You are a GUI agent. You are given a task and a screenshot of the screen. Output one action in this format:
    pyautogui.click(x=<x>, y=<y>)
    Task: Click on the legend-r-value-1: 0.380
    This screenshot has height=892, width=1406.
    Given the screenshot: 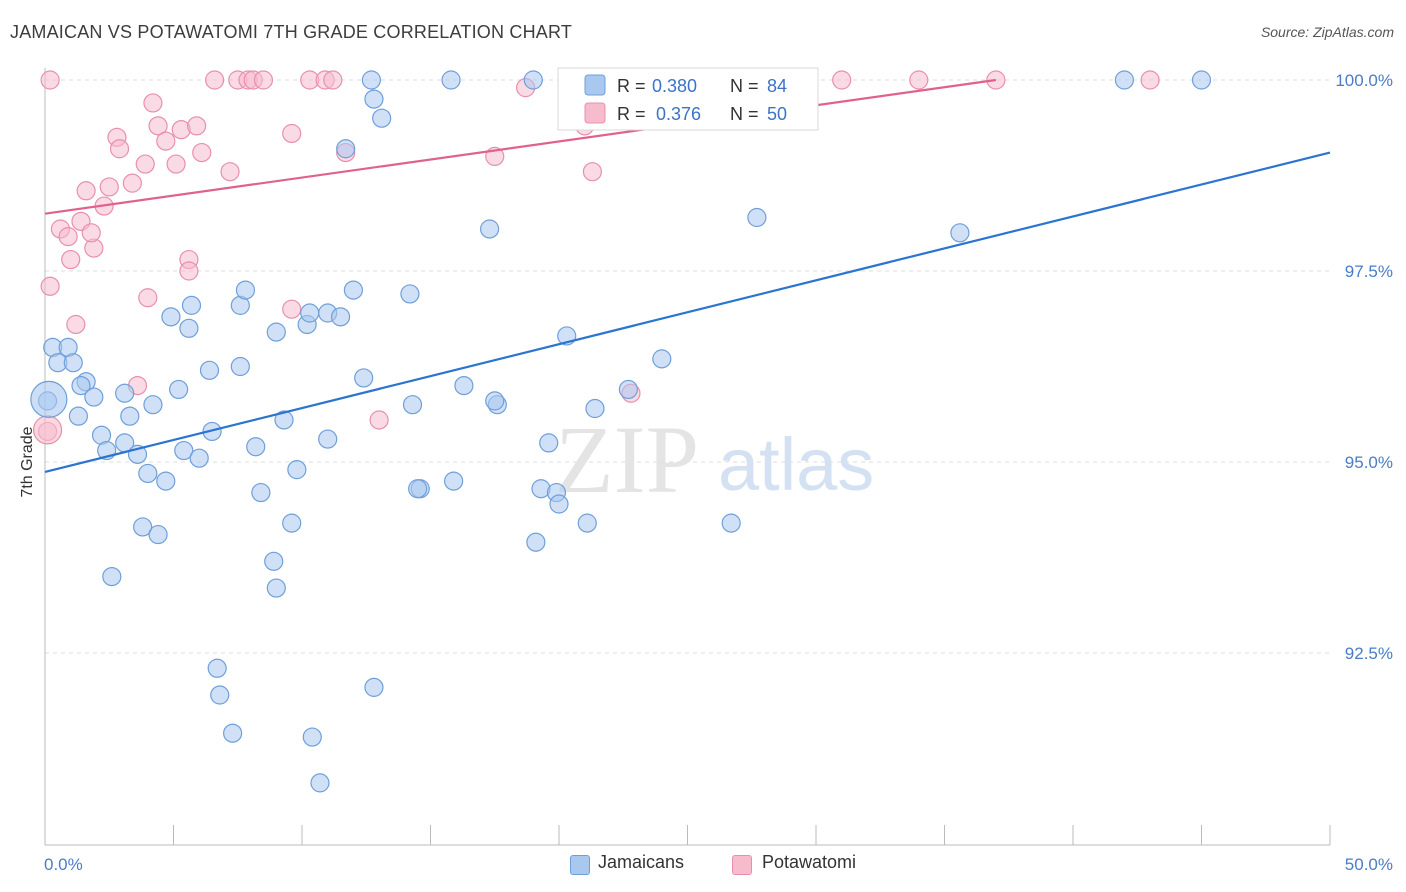 What is the action you would take?
    pyautogui.click(x=674, y=86)
    